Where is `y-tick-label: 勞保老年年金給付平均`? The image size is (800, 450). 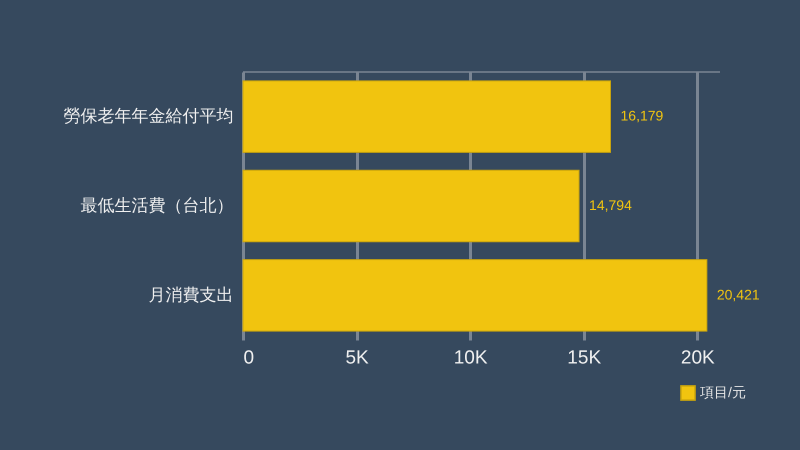
y-tick-label: 勞保老年年金給付平均 is located at coordinates (149, 116).